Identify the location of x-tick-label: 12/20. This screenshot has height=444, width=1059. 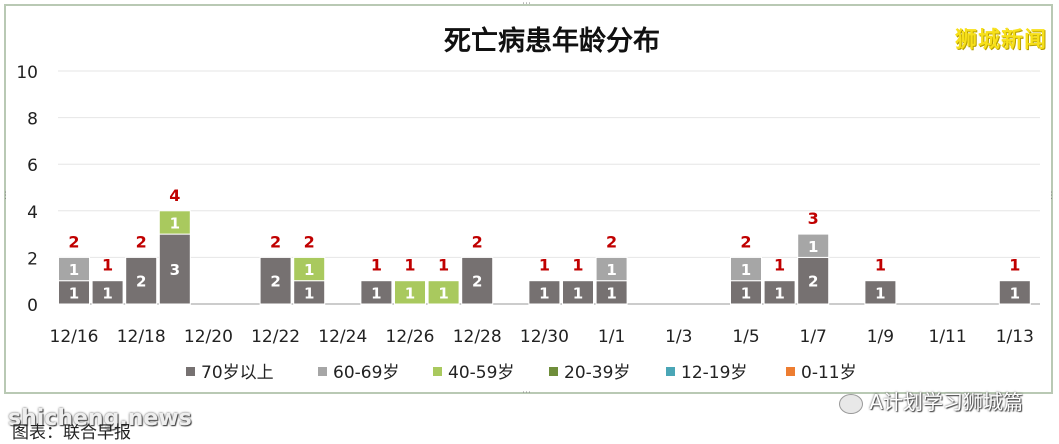
(208, 337).